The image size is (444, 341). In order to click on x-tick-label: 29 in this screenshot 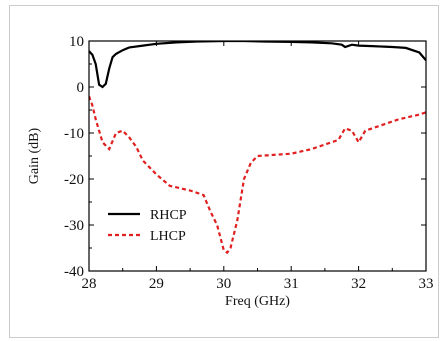, I will do `click(156, 284)`.